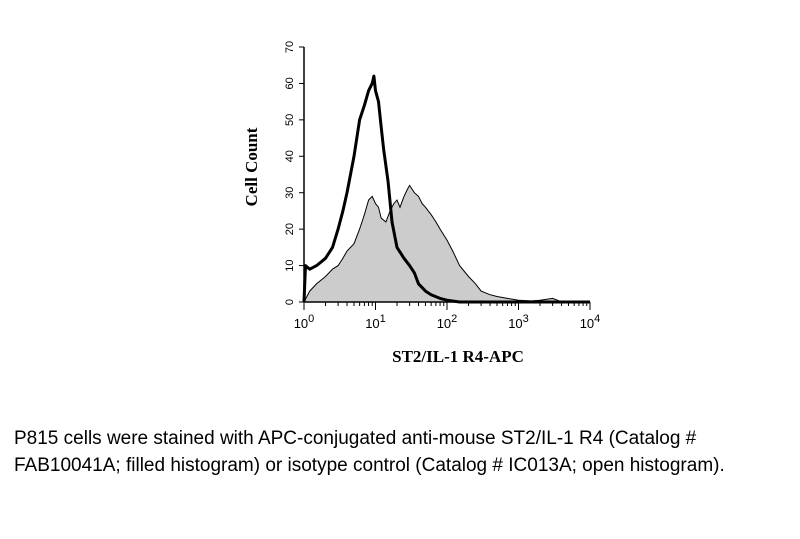 Image resolution: width=800 pixels, height=539 pixels. What do you see at coordinates (251, 166) in the screenshot?
I see `y-axis-title: Cell Count` at bounding box center [251, 166].